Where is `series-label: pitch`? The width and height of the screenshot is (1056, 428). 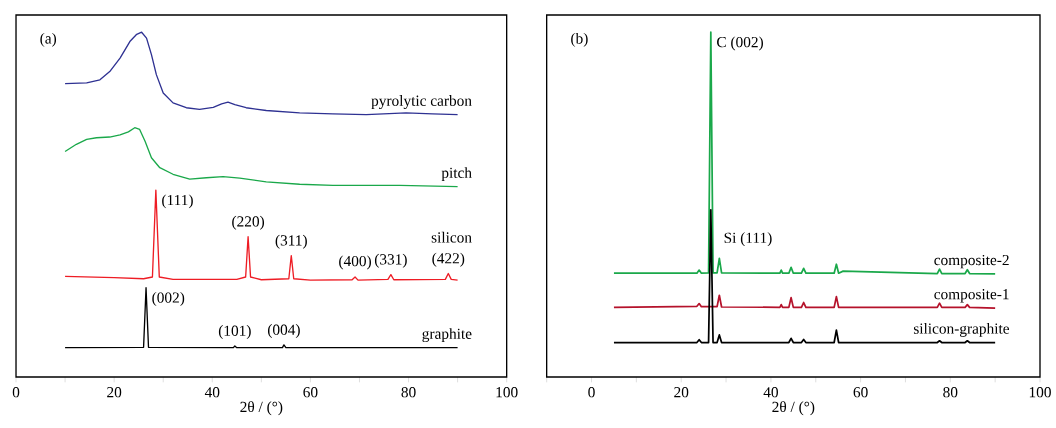 series-label: pitch is located at coordinates (456, 174).